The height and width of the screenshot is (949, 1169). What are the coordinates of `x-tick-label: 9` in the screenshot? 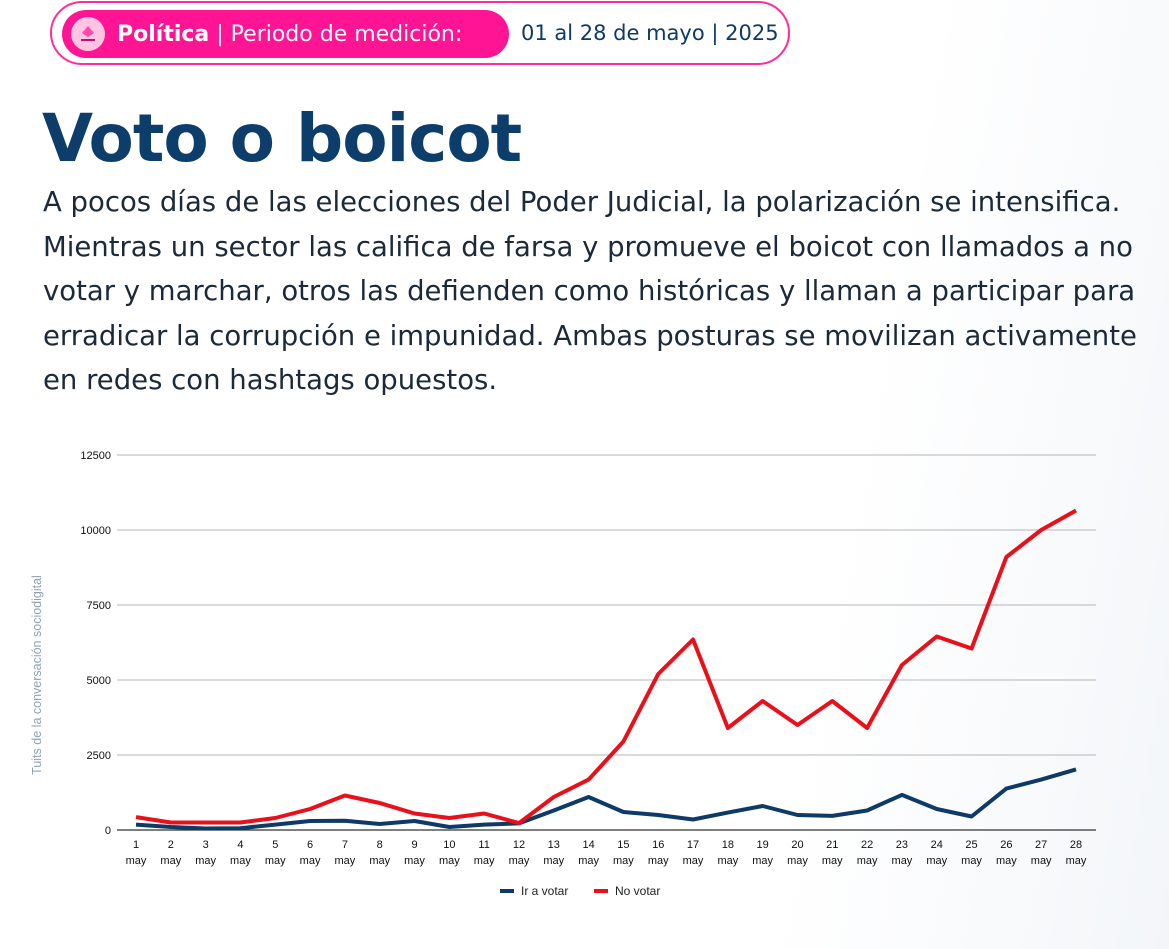 It's located at (414, 845).